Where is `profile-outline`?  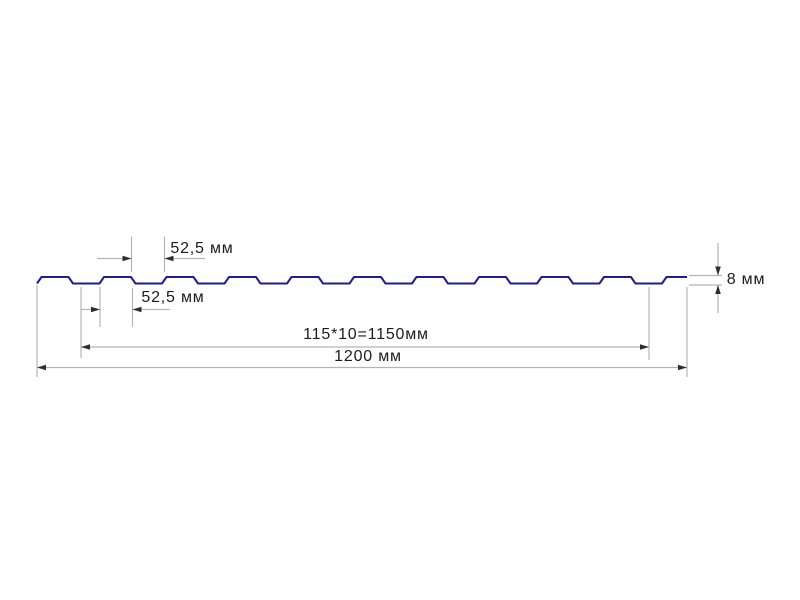 profile-outline is located at coordinates (361, 280).